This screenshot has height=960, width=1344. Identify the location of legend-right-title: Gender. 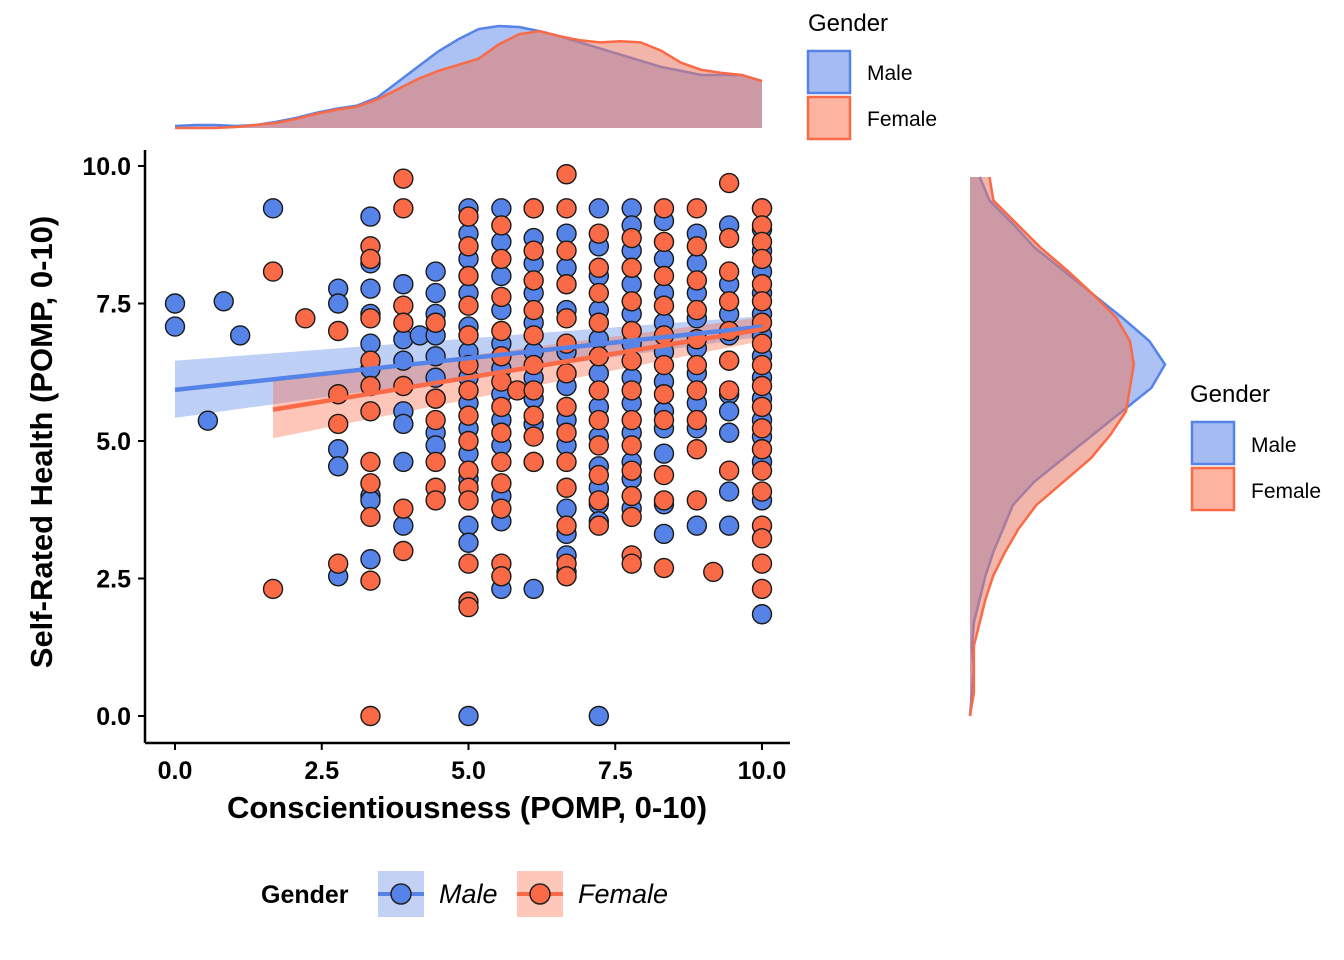
(1230, 394).